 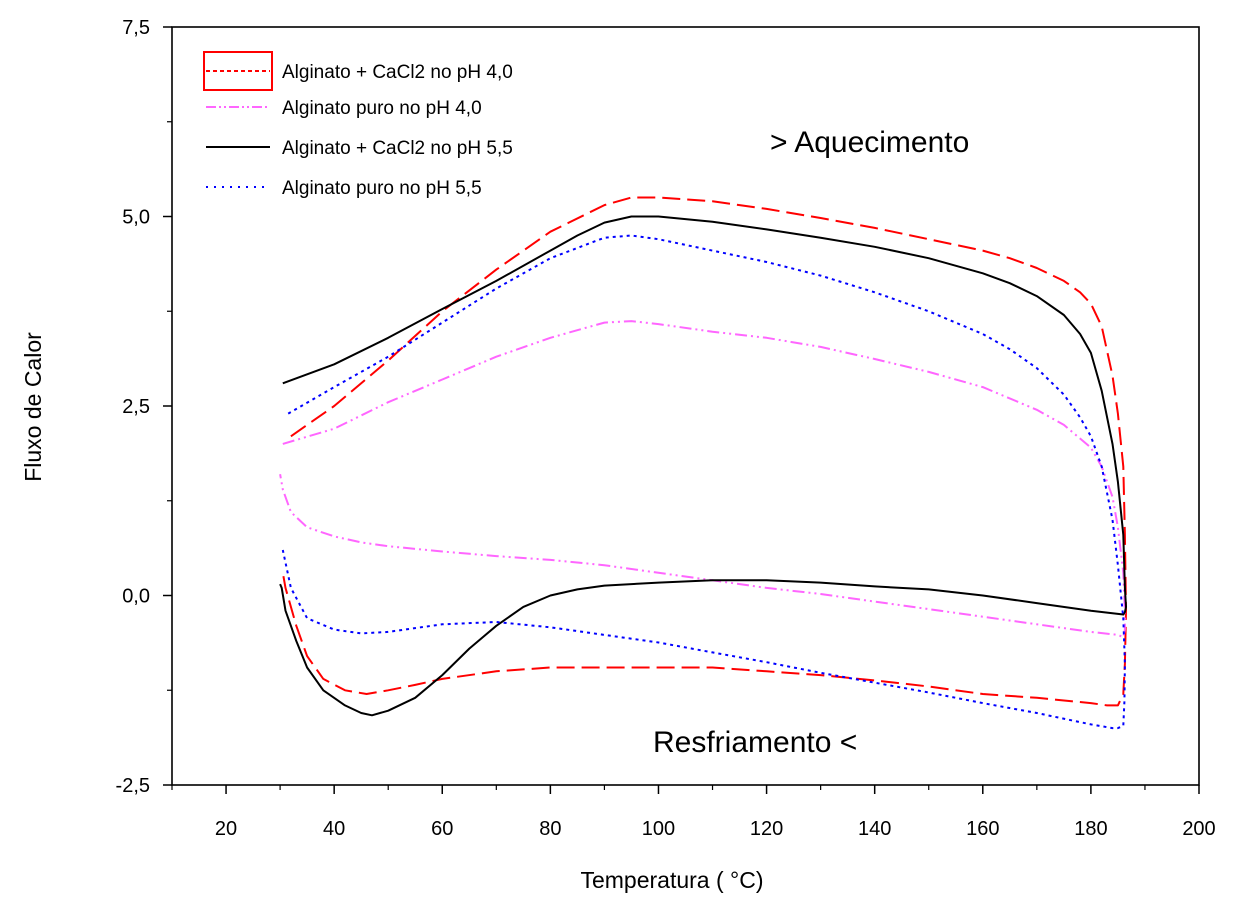 What do you see at coordinates (136, 597) in the screenshot?
I see `y-tick-label: 0,0` at bounding box center [136, 597].